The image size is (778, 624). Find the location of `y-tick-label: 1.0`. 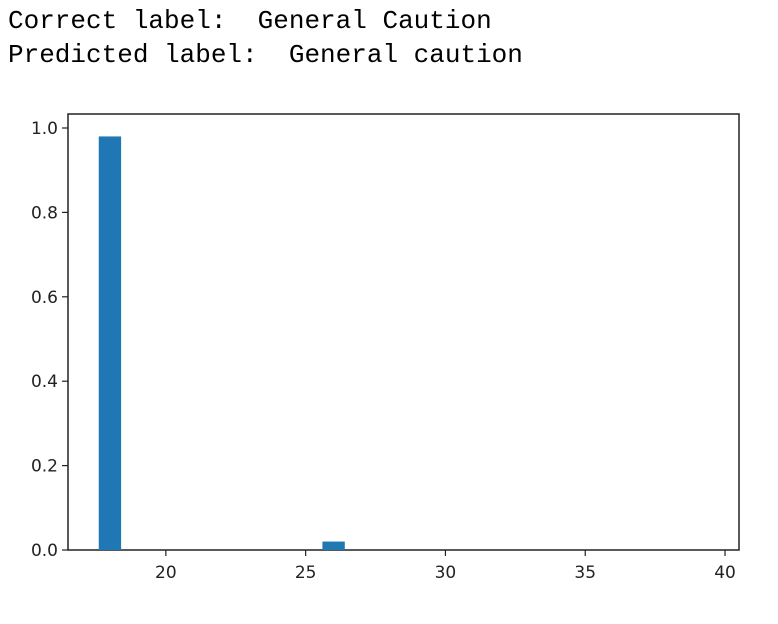

y-tick-label: 1.0 is located at coordinates (44, 129).